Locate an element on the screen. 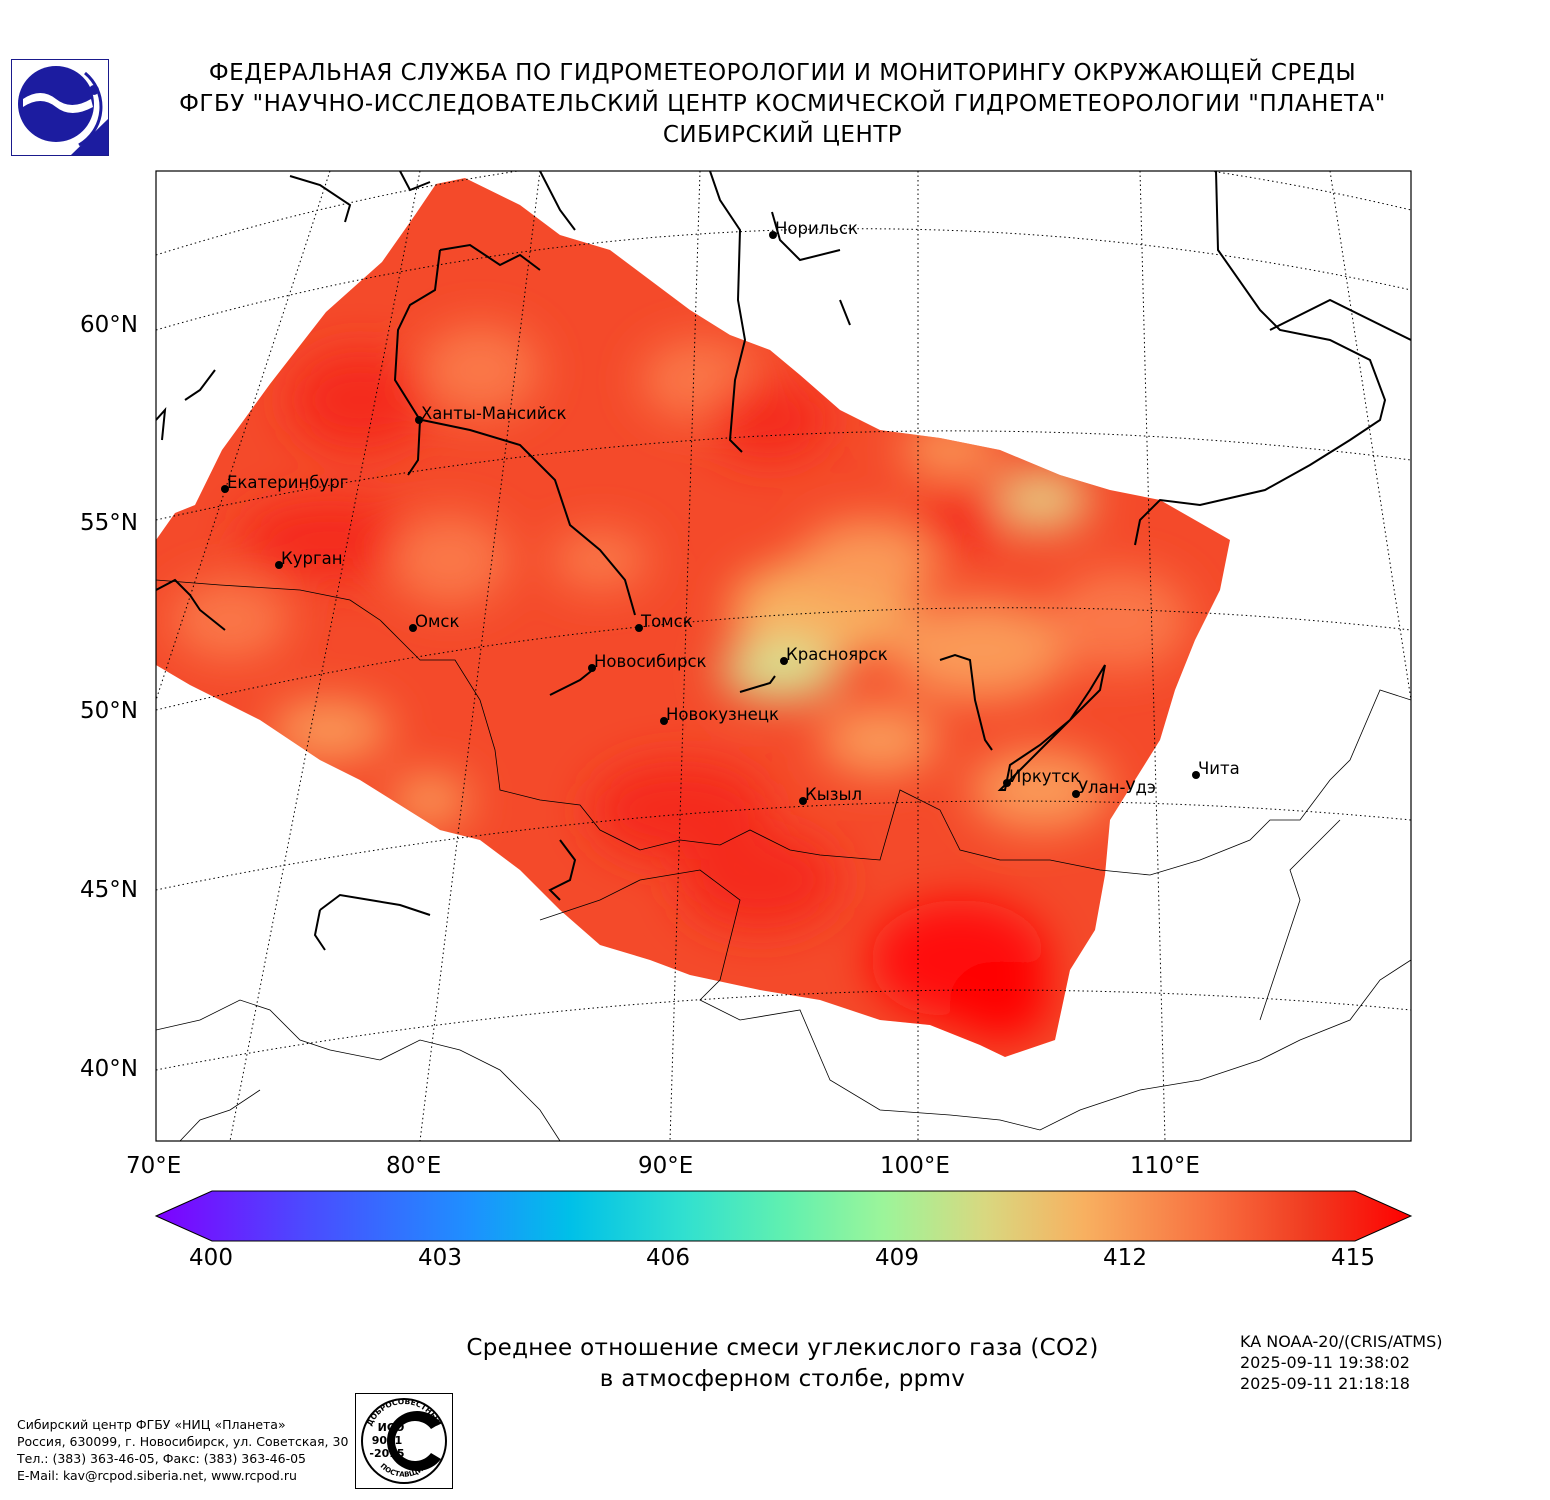 The height and width of the screenshot is (1500, 1550). city-label: Ханты-Мансийск is located at coordinates (494, 413).